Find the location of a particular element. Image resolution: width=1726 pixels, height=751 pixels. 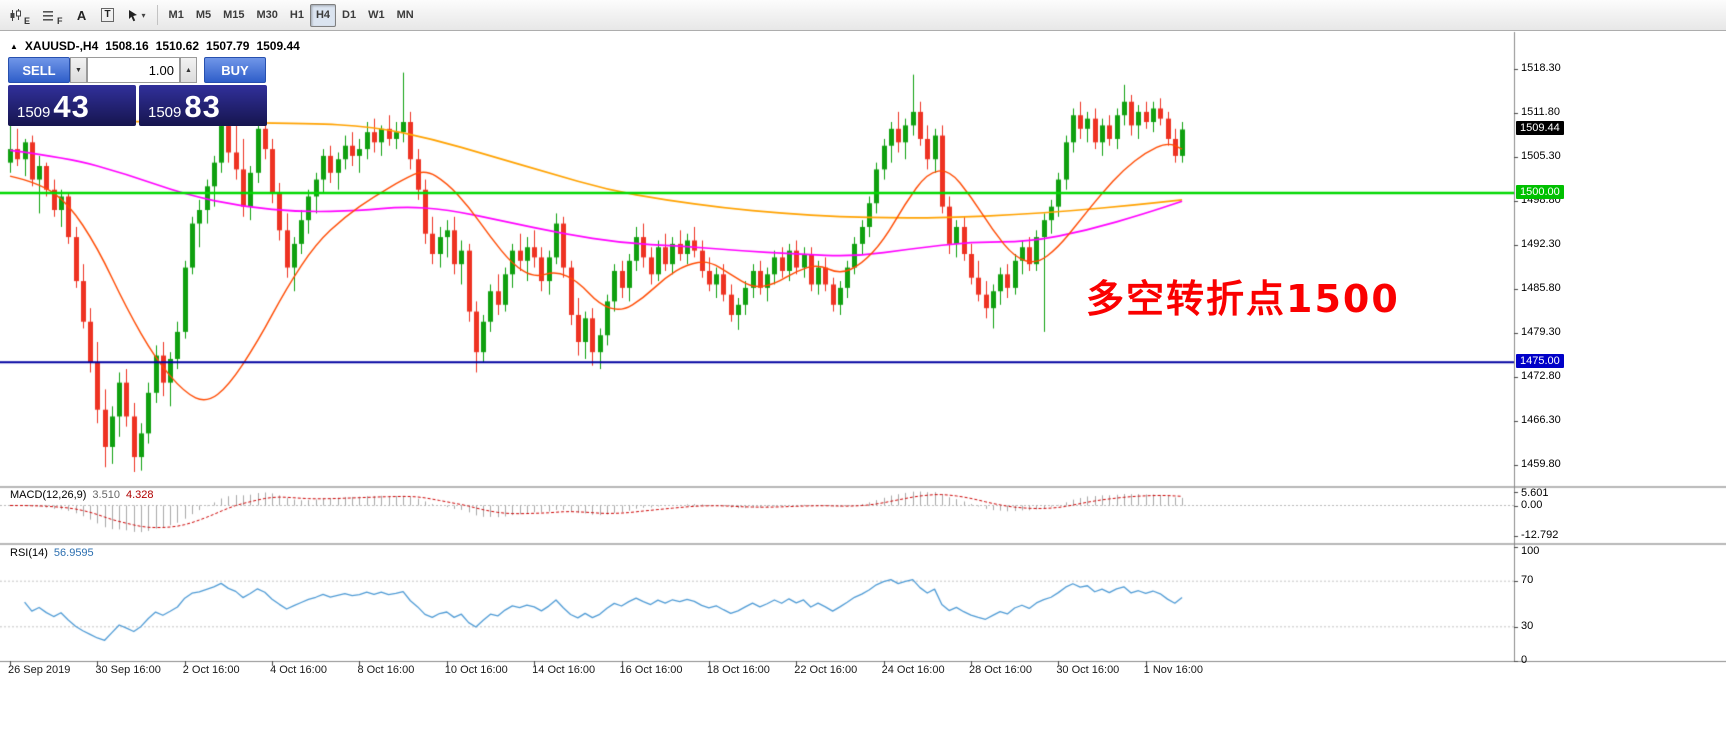

macd-tick-label: -12.792 is located at coordinates (1540, 535).